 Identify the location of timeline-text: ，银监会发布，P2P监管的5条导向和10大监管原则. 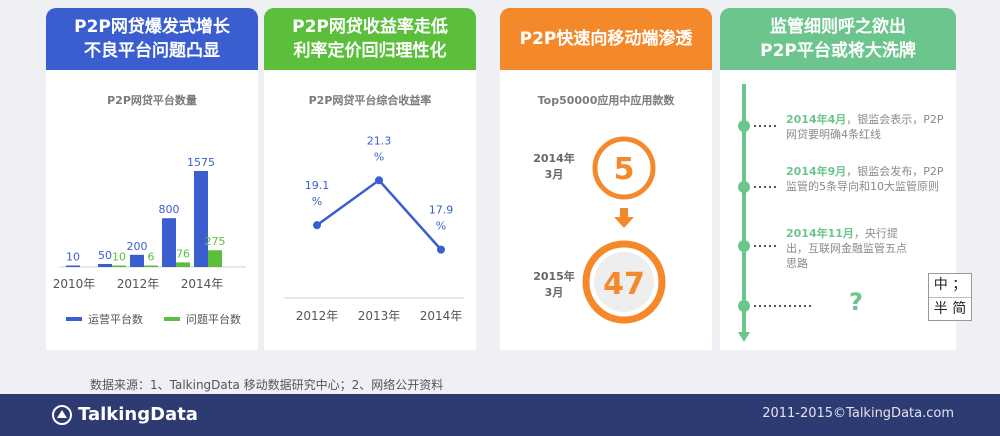
(865, 179).